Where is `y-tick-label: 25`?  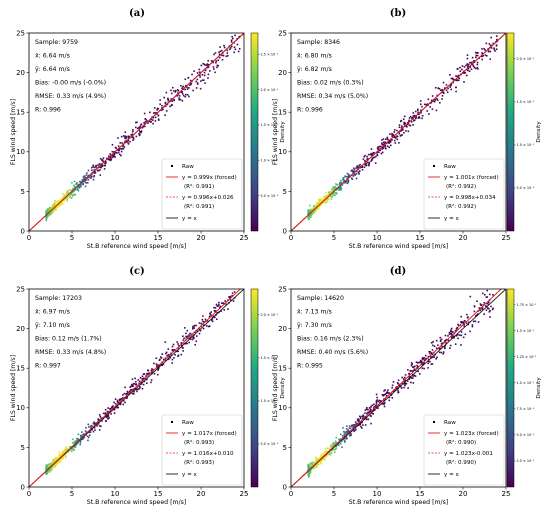
y-tick-label: 25 is located at coordinates (282, 289).